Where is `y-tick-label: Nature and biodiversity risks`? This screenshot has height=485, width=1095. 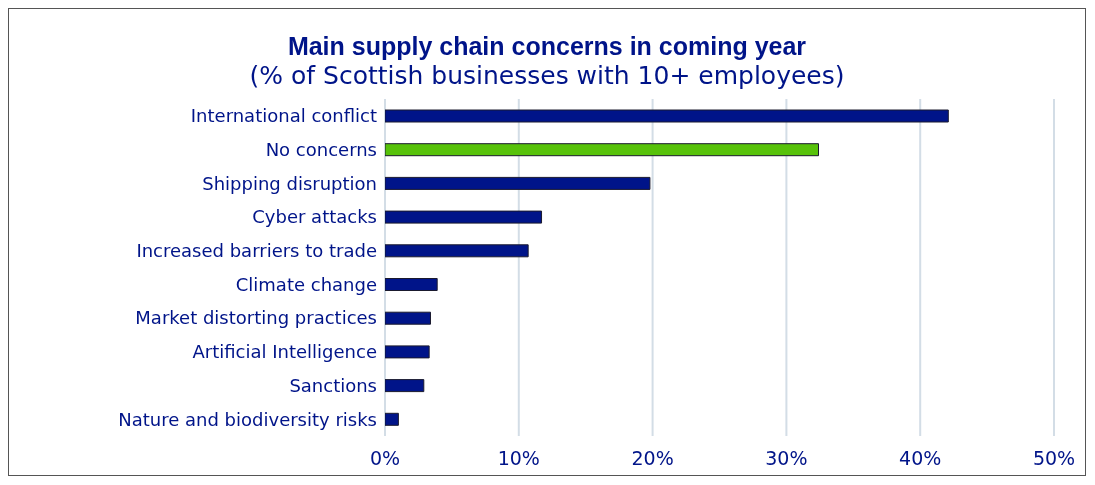 y-tick-label: Nature and biodiversity risks is located at coordinates (247, 419).